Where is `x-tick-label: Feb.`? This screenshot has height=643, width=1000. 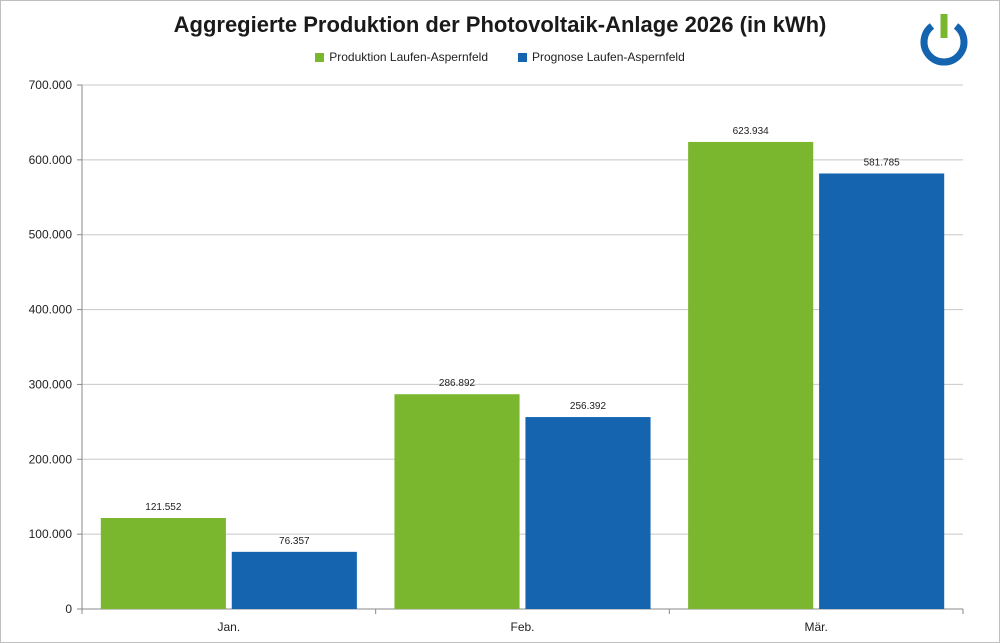
x-tick-label: Feb. is located at coordinates (522, 627).